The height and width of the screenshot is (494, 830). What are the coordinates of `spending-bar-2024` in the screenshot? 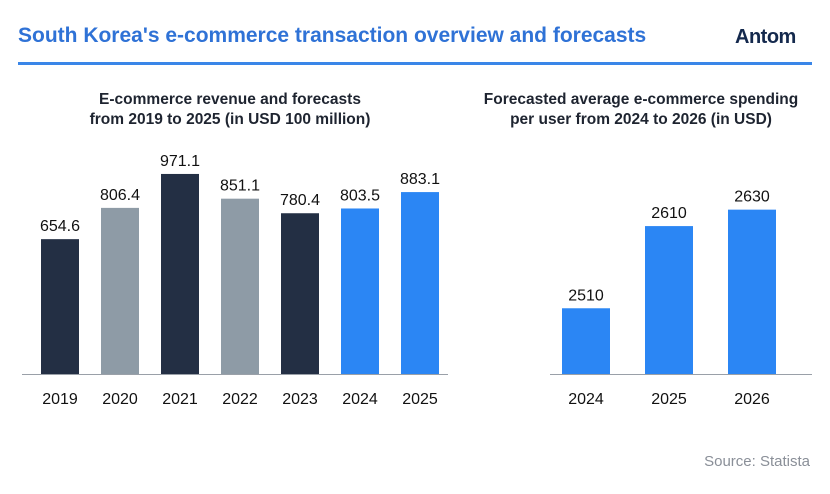 It's located at (586, 341).